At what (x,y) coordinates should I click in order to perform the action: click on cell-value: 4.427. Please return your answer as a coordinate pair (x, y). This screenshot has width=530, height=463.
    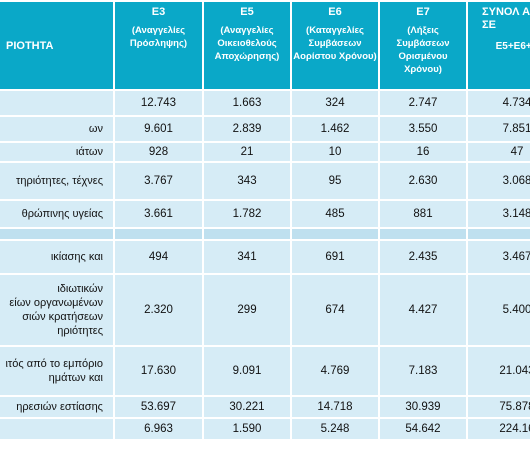
    Looking at the image, I should click on (424, 311).